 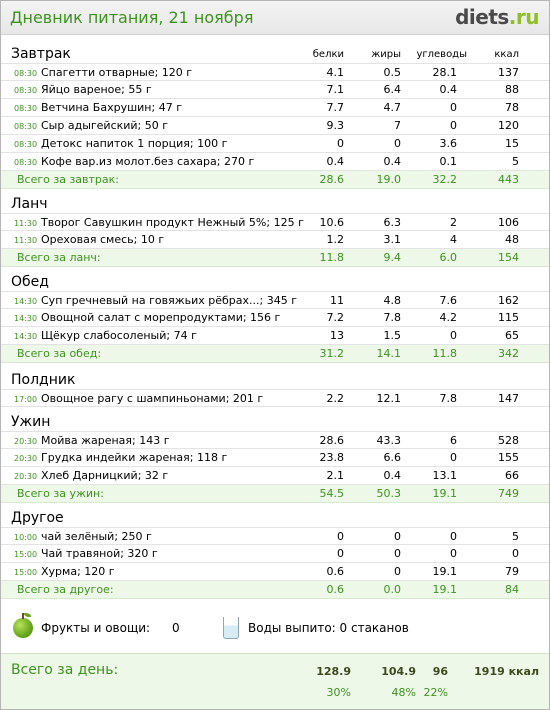 I want to click on food-protein: 0.4, so click(x=335, y=161).